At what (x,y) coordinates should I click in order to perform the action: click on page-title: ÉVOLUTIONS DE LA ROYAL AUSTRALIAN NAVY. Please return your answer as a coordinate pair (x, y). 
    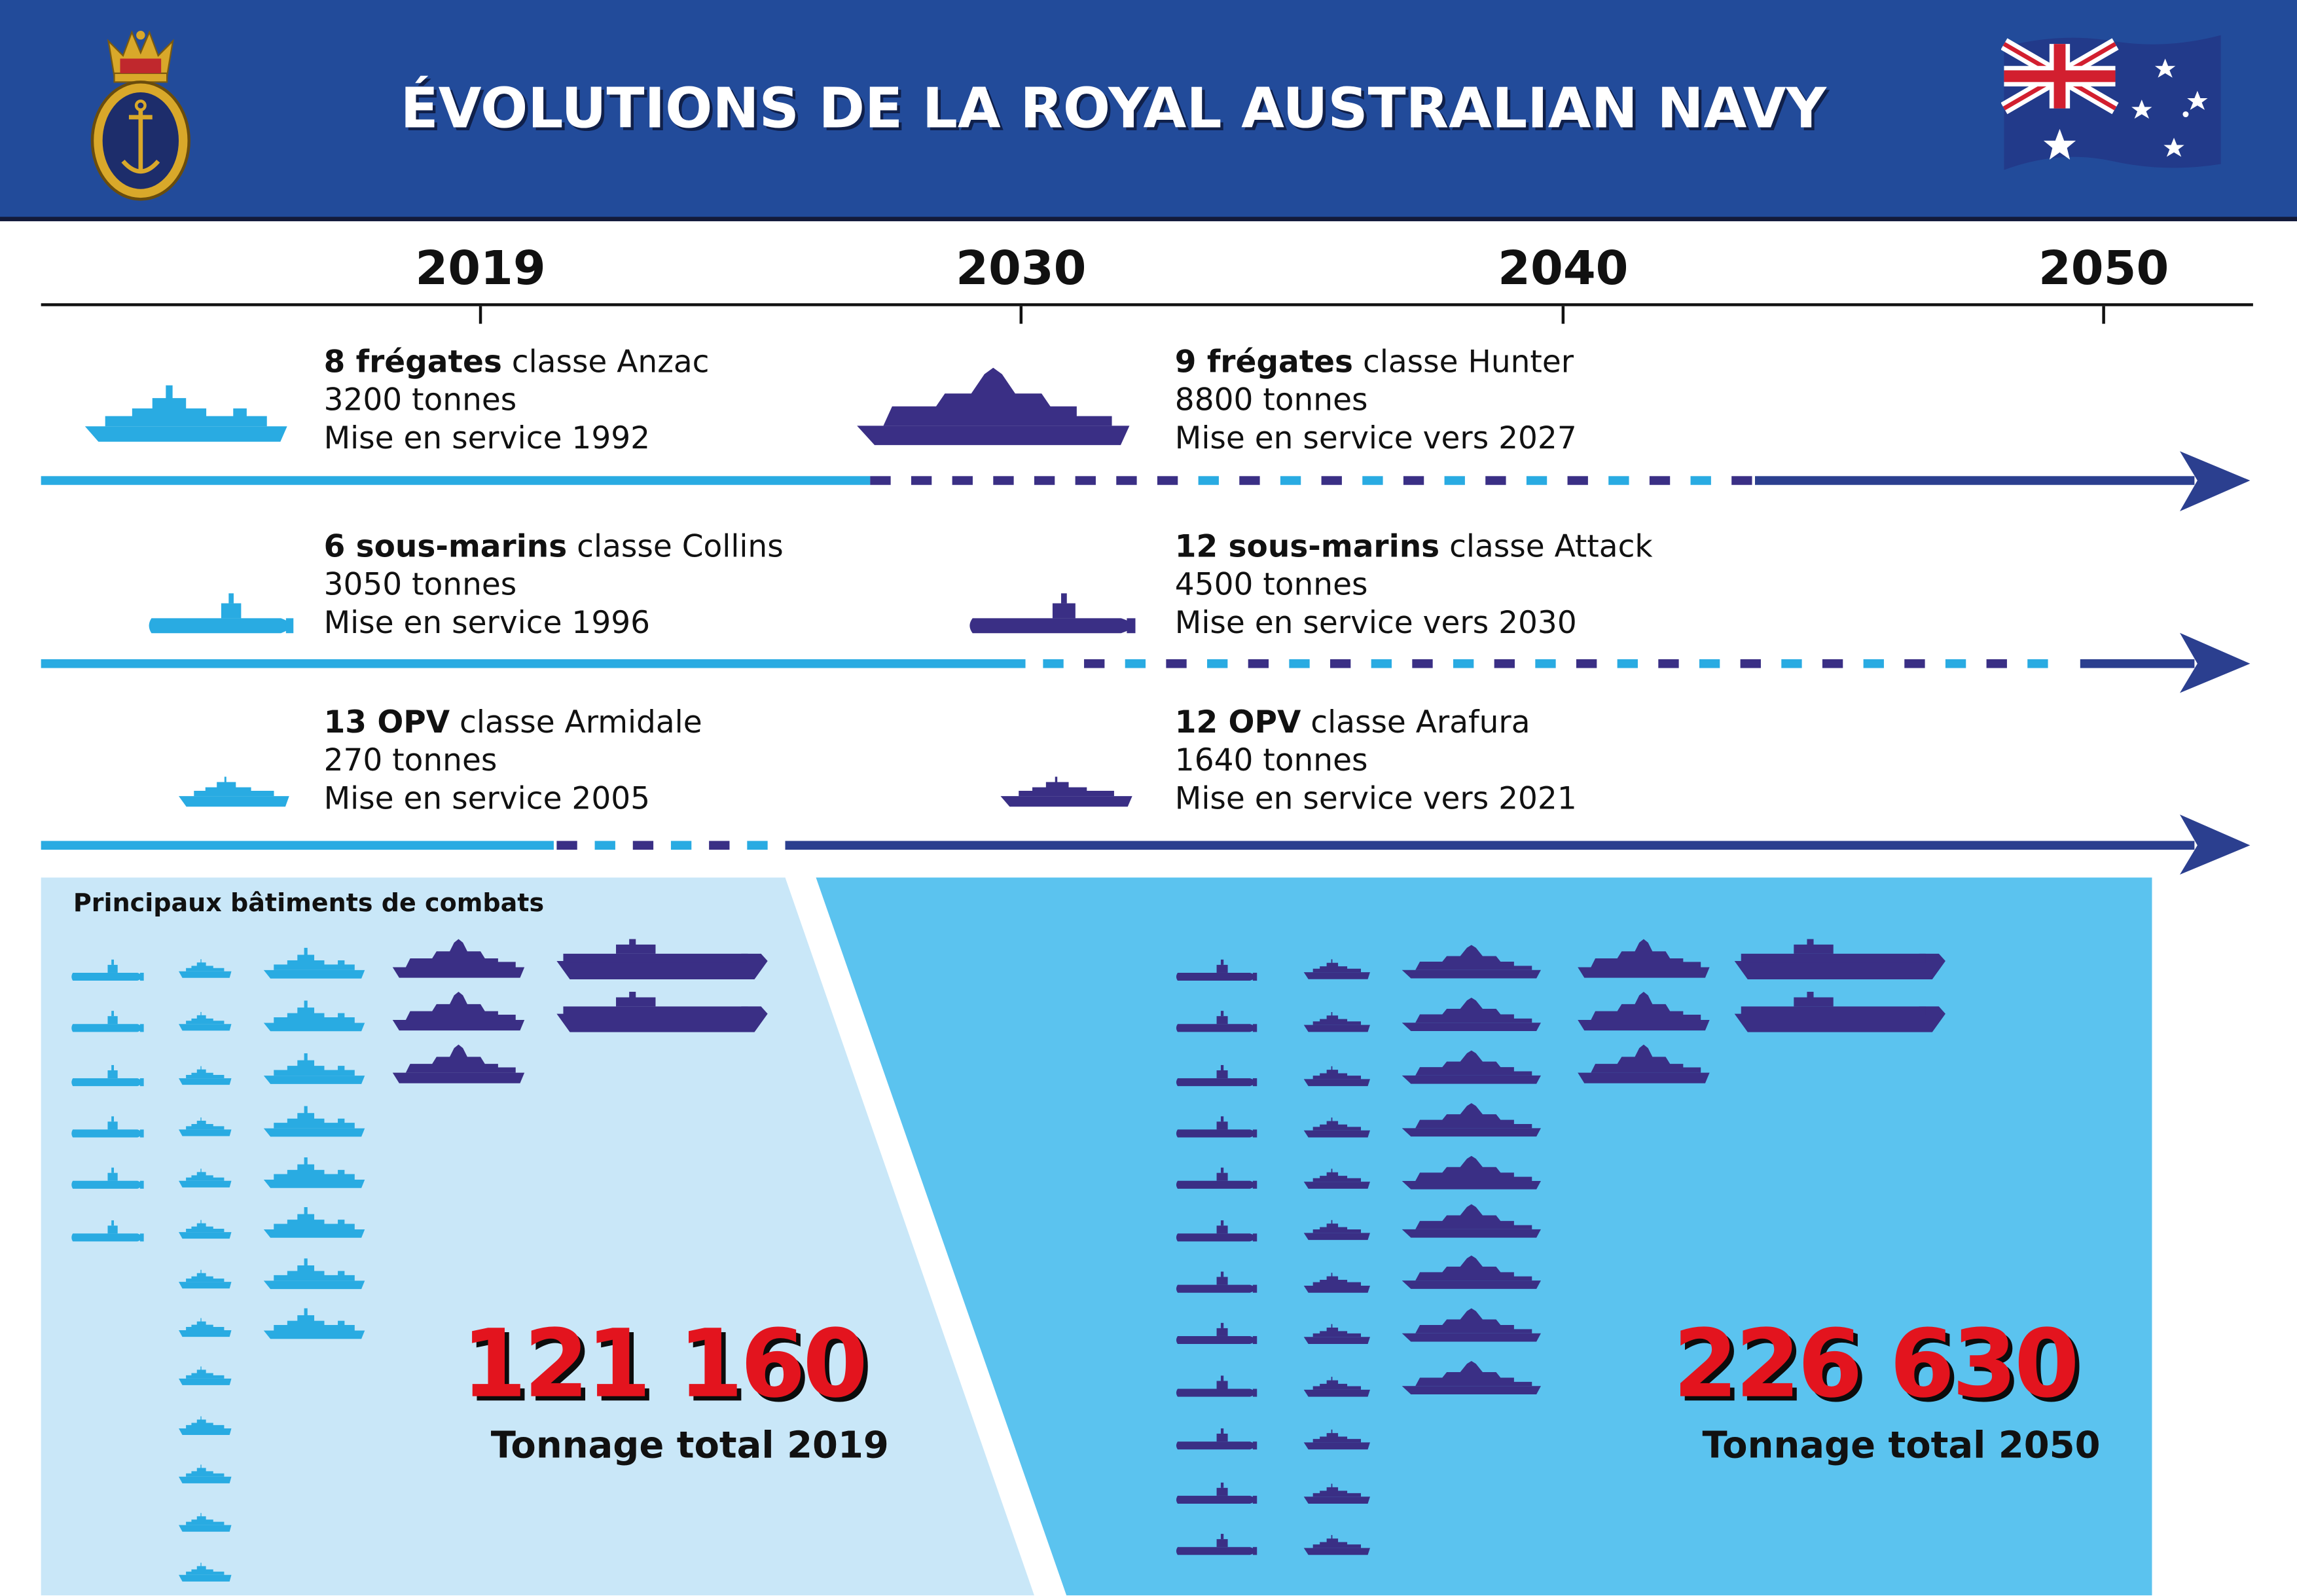
    Looking at the image, I should click on (1113, 108).